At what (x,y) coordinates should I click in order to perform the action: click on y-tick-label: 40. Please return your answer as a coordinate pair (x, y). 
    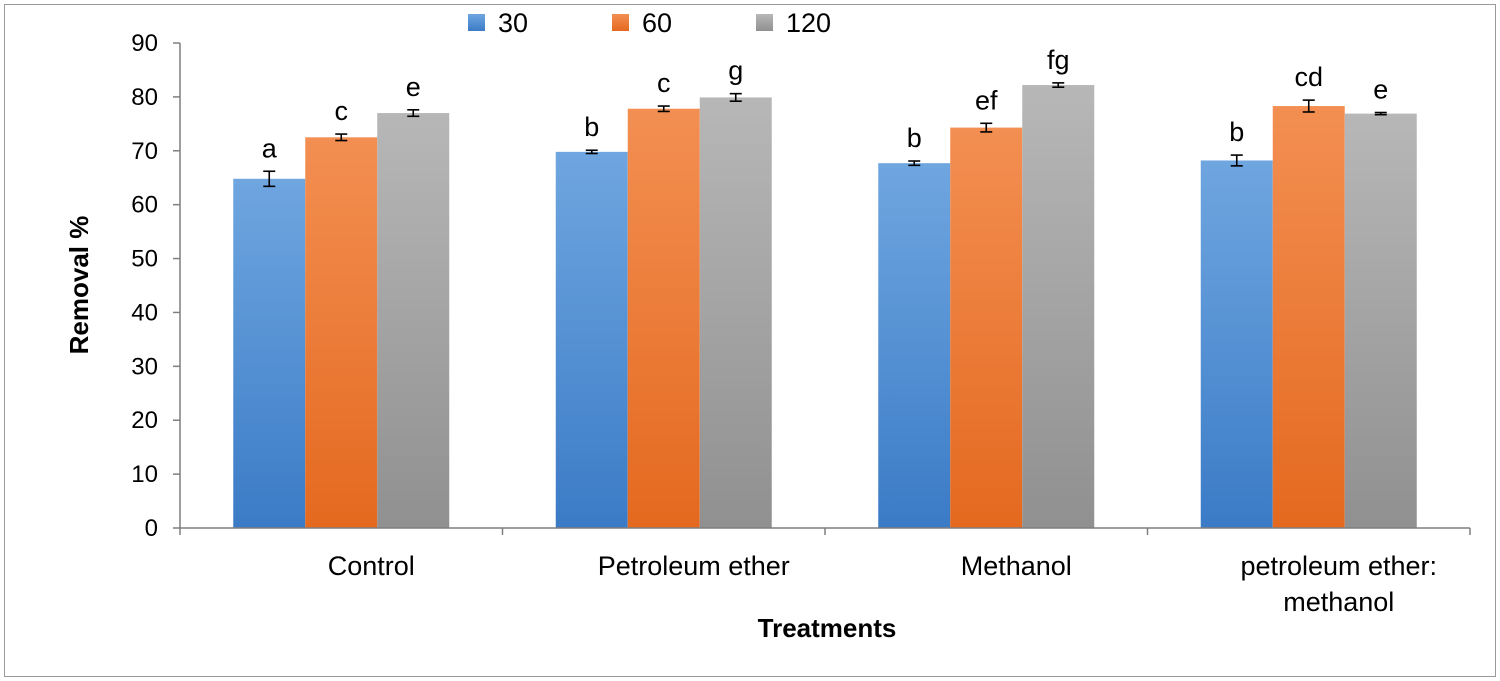
    Looking at the image, I should click on (144, 312).